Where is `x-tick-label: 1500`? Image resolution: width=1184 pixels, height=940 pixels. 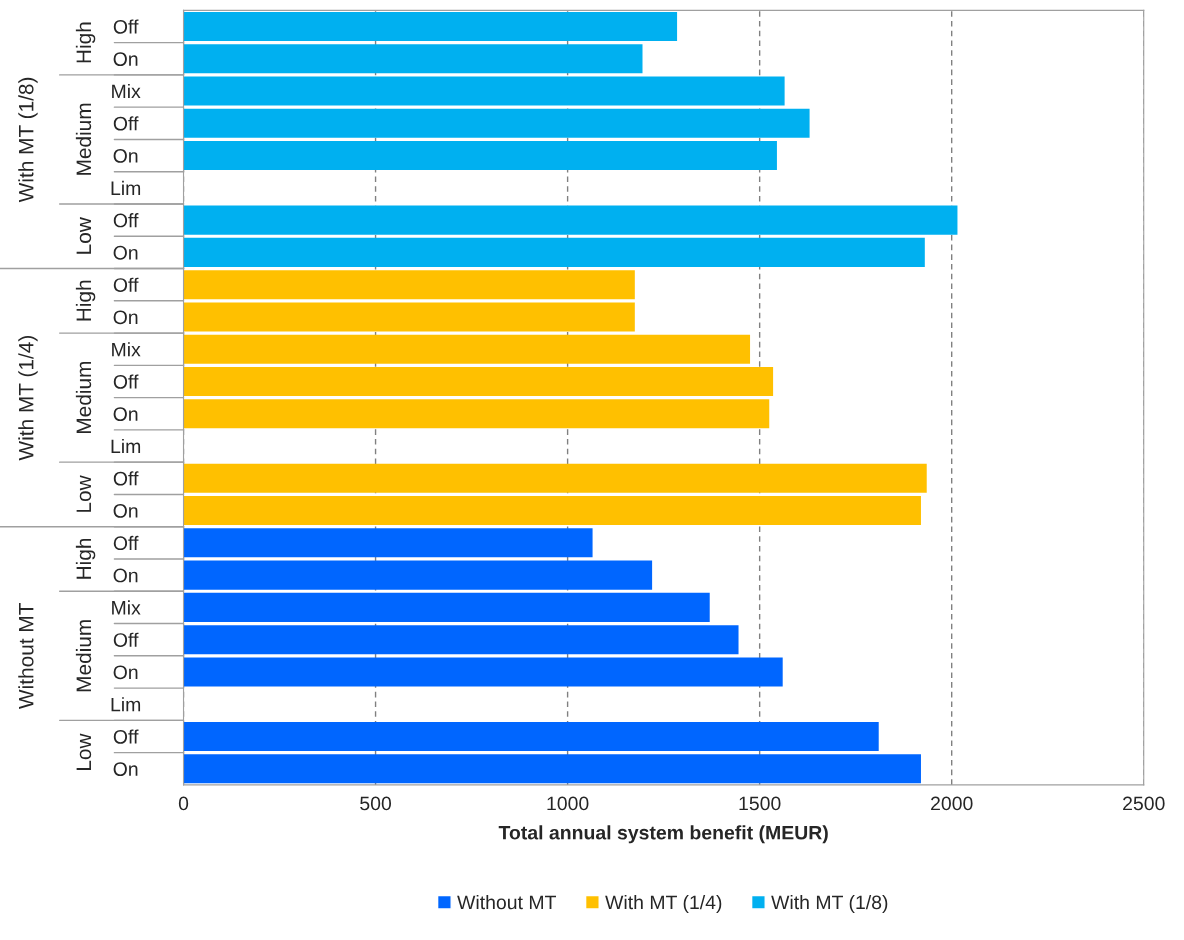 x-tick-label: 1500 is located at coordinates (760, 803).